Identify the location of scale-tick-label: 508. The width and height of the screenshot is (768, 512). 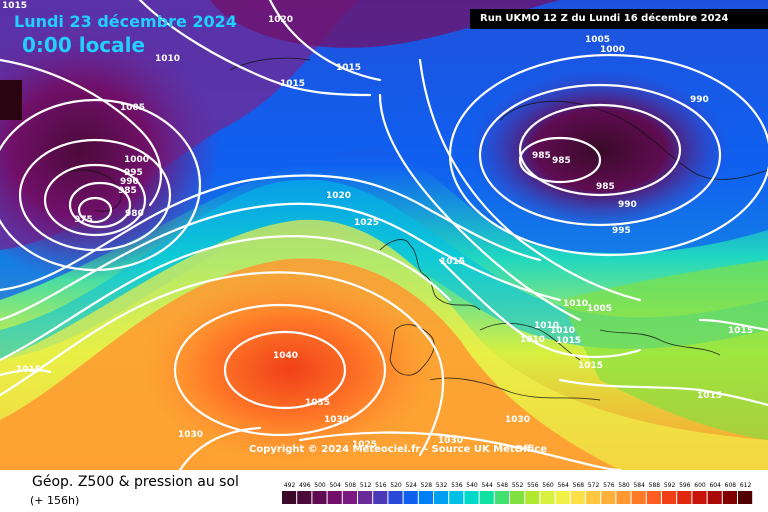
(351, 485).